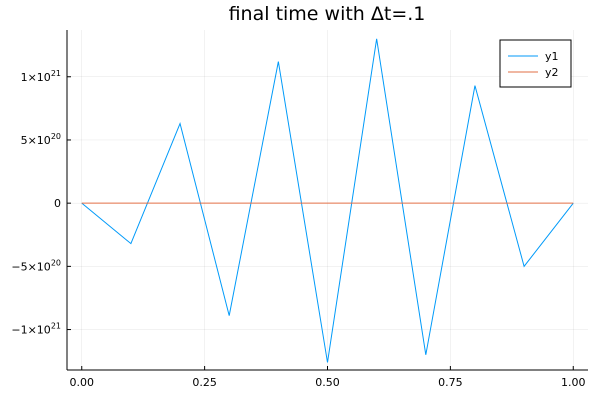 The image size is (600, 400). What do you see at coordinates (81, 382) in the screenshot?
I see `x-tick-label: 0.00` at bounding box center [81, 382].